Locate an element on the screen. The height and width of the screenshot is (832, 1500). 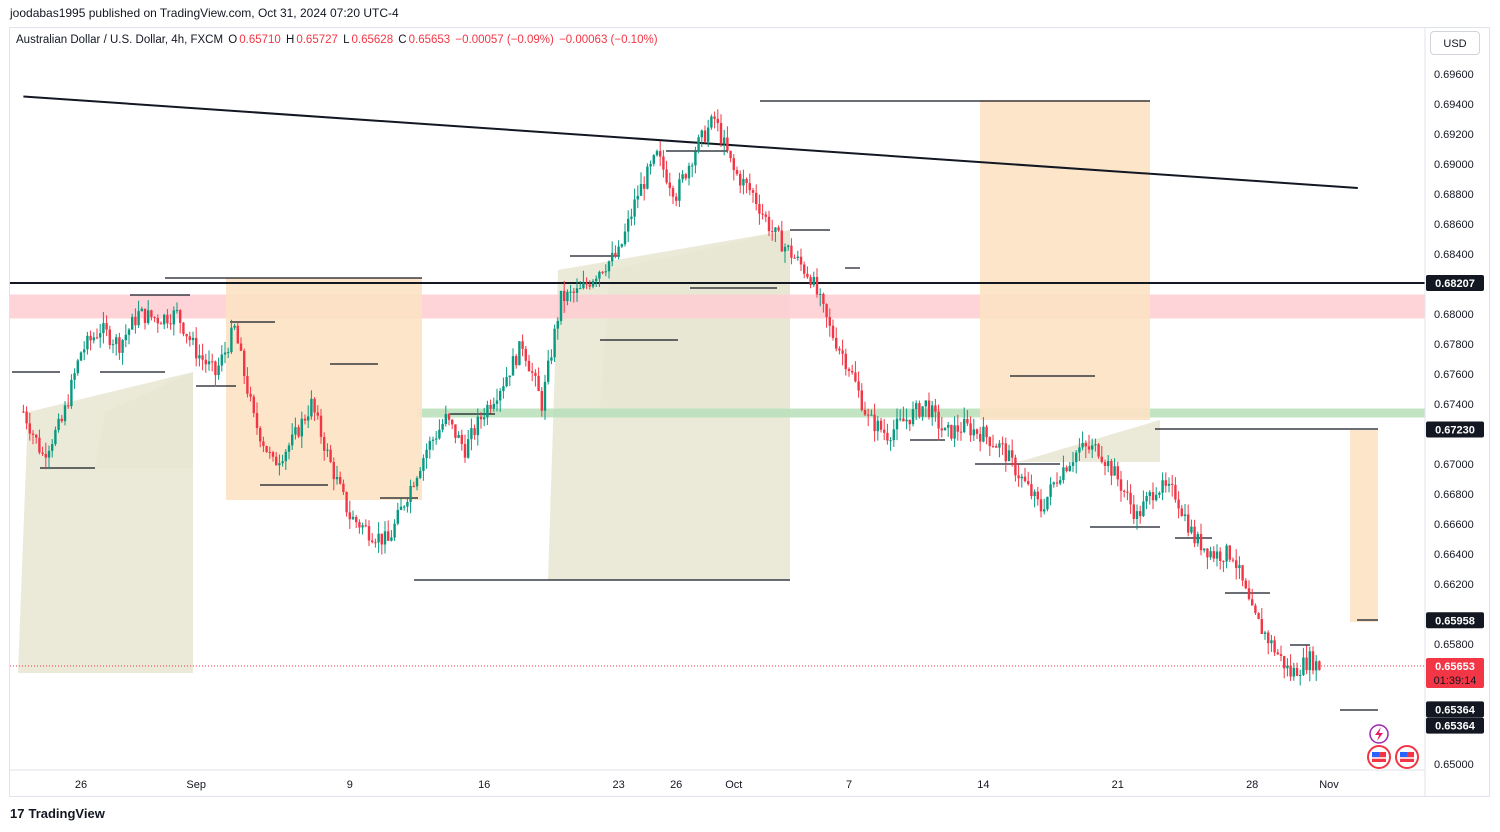
descending-trendline is located at coordinates (690, 142).